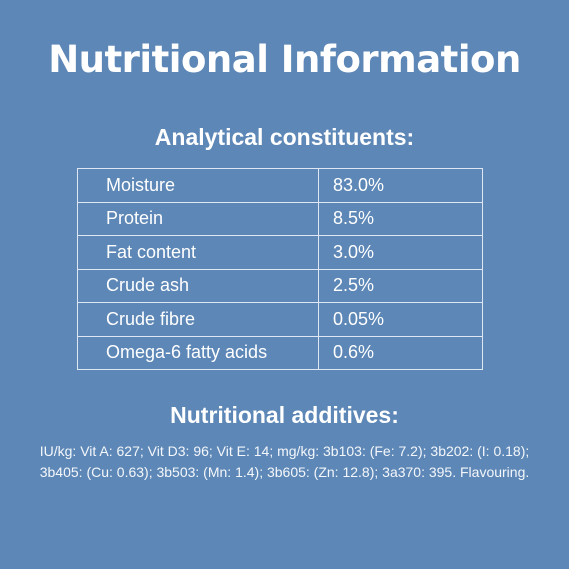  I want to click on table-row: Moisture 83.0%, so click(280, 185).